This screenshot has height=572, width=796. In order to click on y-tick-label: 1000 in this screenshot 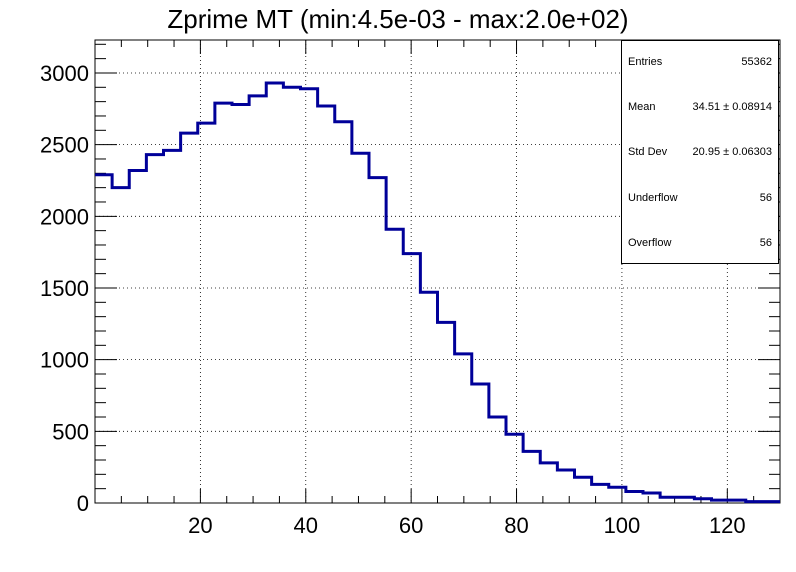, I will do `click(64, 360)`.